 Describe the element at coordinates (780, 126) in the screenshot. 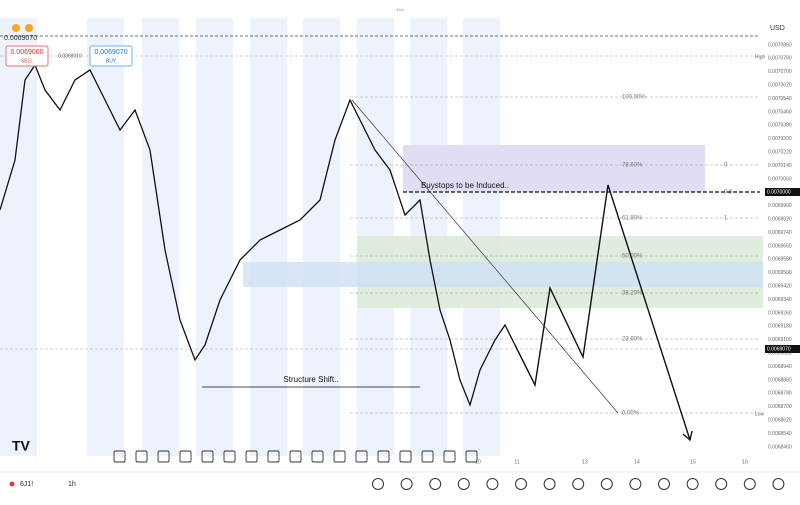

I see `price-label: 0.0070380` at that location.